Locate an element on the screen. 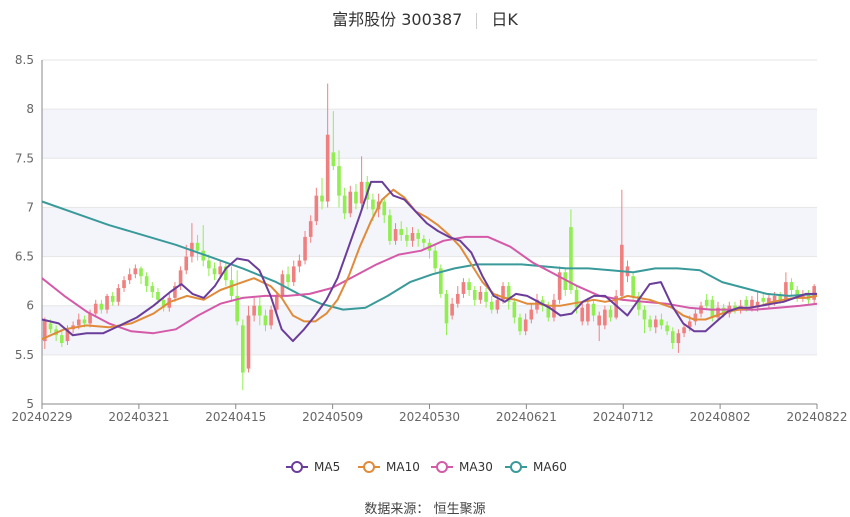 The image size is (850, 517). legend-item-ma60: MA60 is located at coordinates (536, 467).